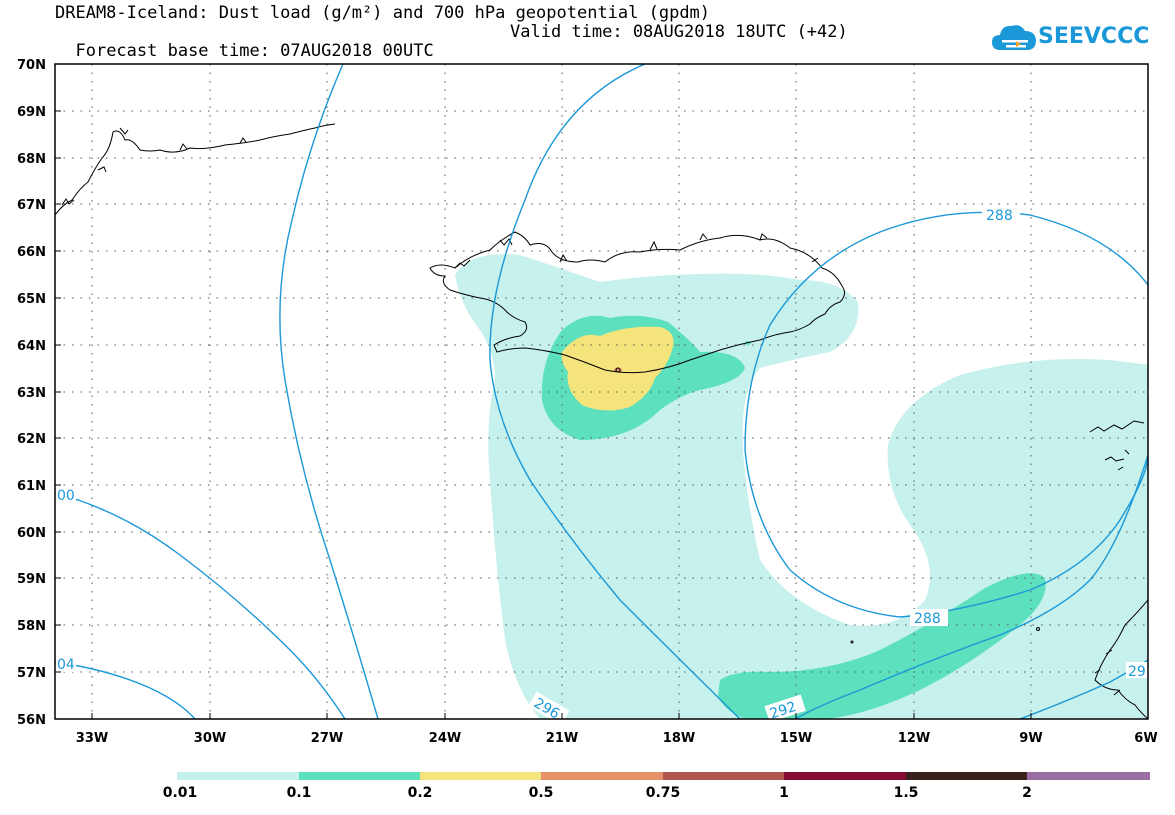  What do you see at coordinates (663, 793) in the screenshot?
I see `colorbar-label-0-75: 0.75` at bounding box center [663, 793].